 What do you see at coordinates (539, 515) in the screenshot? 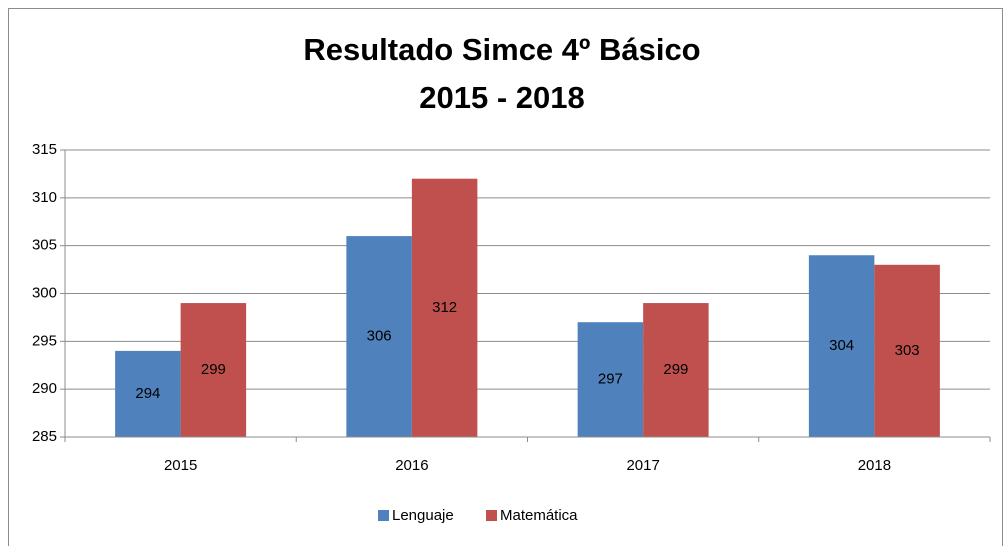
I see `legend-label: Matemática` at bounding box center [539, 515].